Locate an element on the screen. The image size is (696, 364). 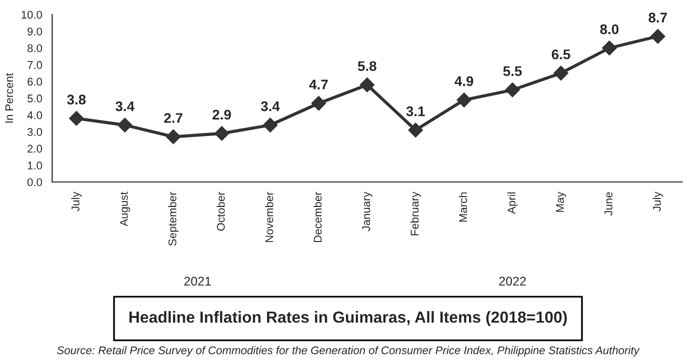
x-tick-label: March is located at coordinates (463, 207).